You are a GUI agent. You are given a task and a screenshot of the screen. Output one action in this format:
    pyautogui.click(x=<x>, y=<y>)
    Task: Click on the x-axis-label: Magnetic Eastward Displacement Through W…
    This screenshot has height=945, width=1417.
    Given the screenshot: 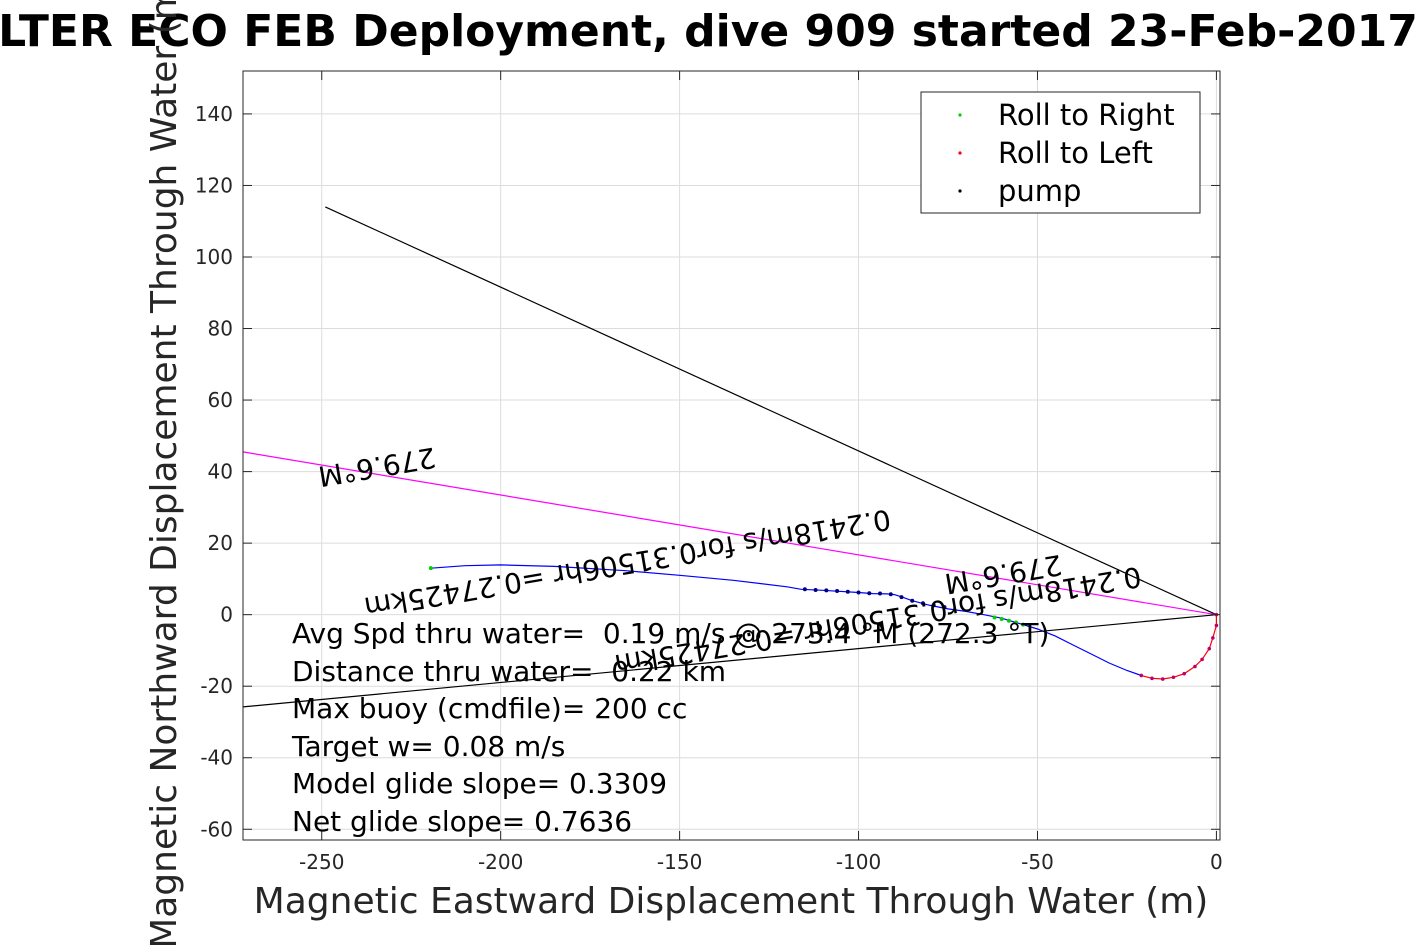 What is the action you would take?
    pyautogui.click(x=731, y=901)
    